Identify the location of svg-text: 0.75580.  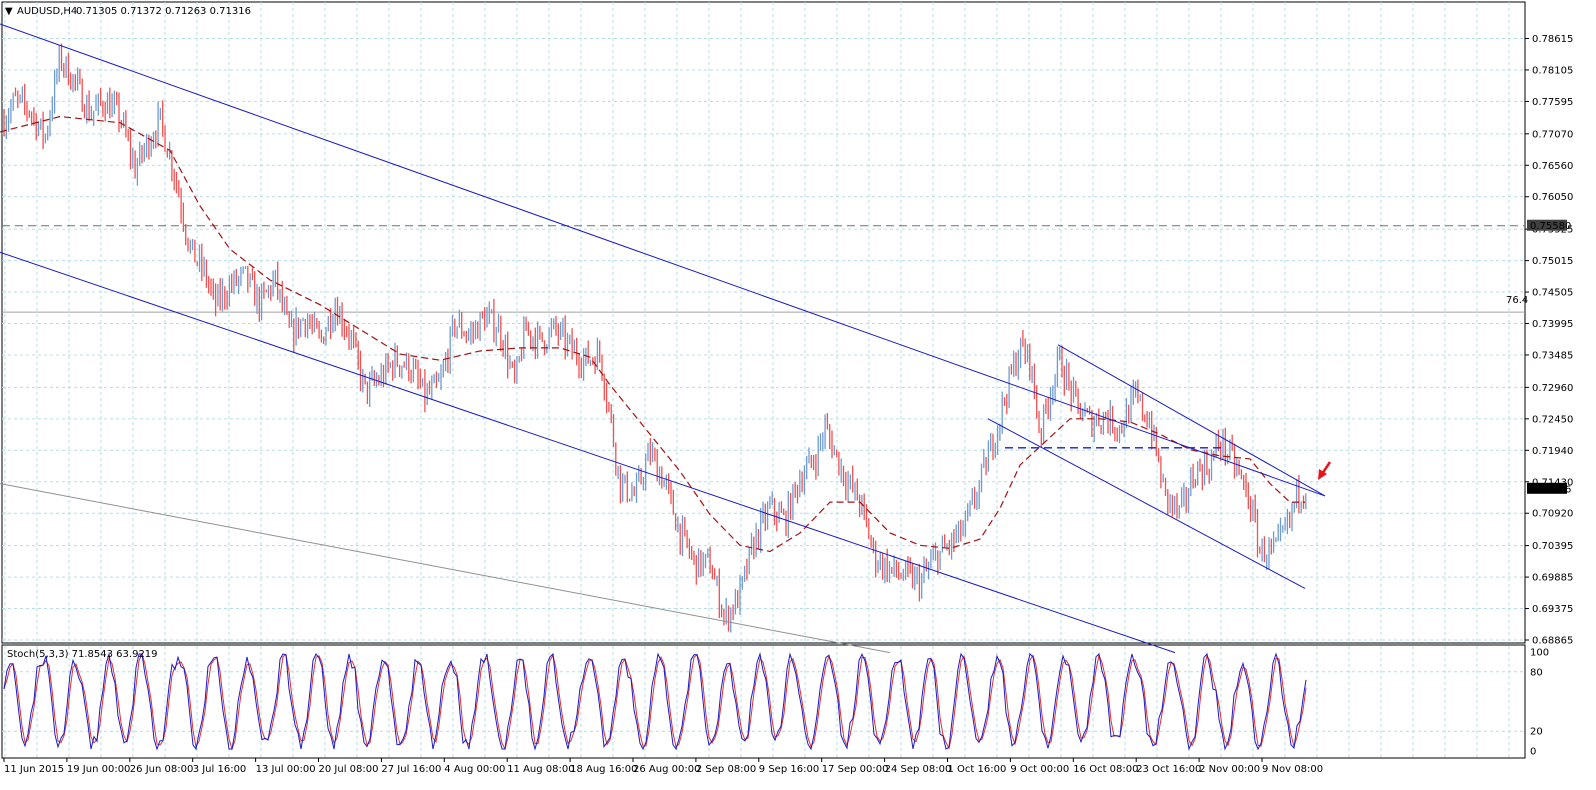
(1550, 226).